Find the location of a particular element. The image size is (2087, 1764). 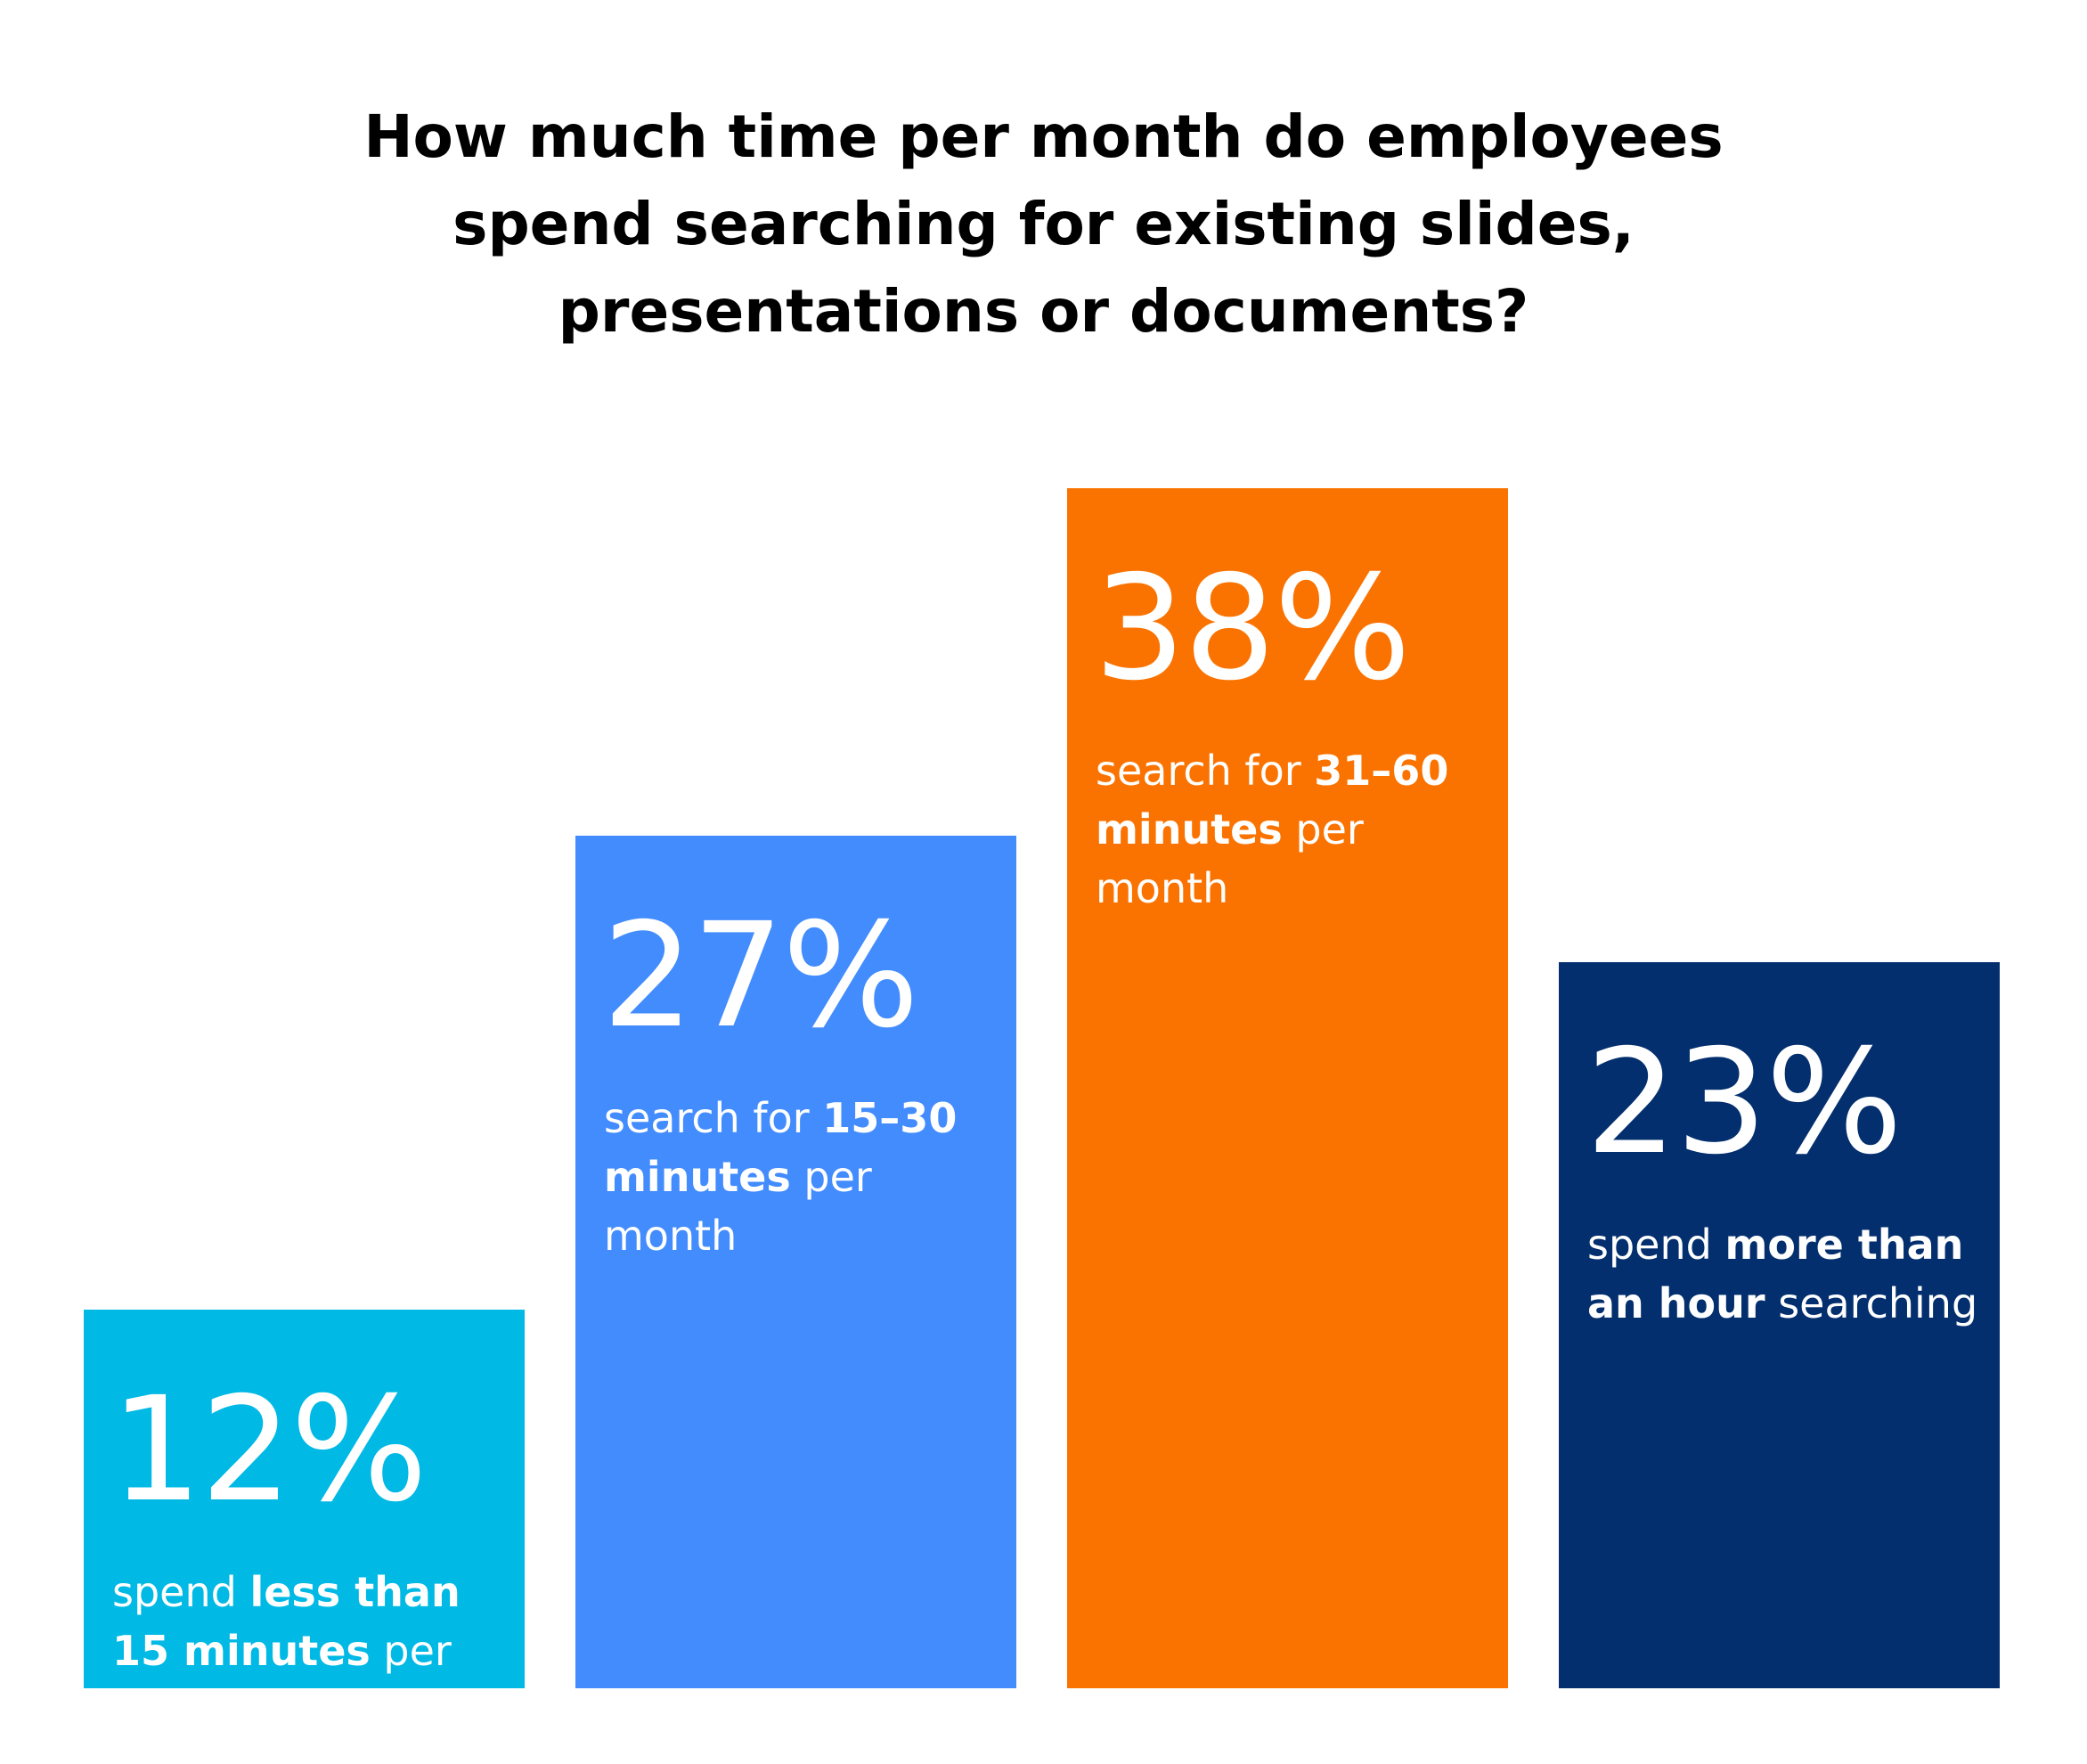

bar-description: search for 31–60 minutes per month is located at coordinates (1292, 829).